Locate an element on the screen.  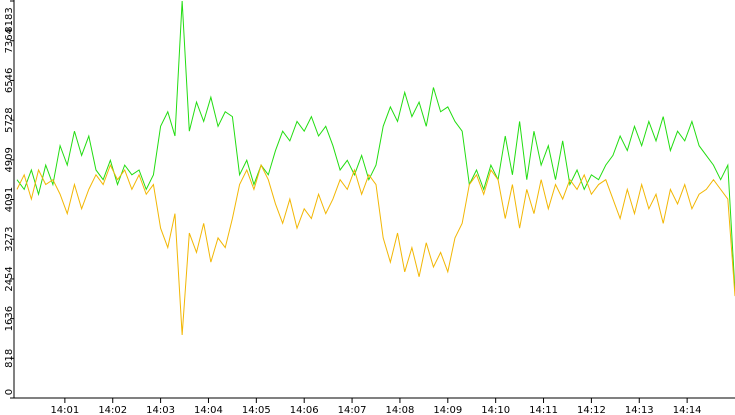
y-tick-label: 4909 is located at coordinates (9, 159).